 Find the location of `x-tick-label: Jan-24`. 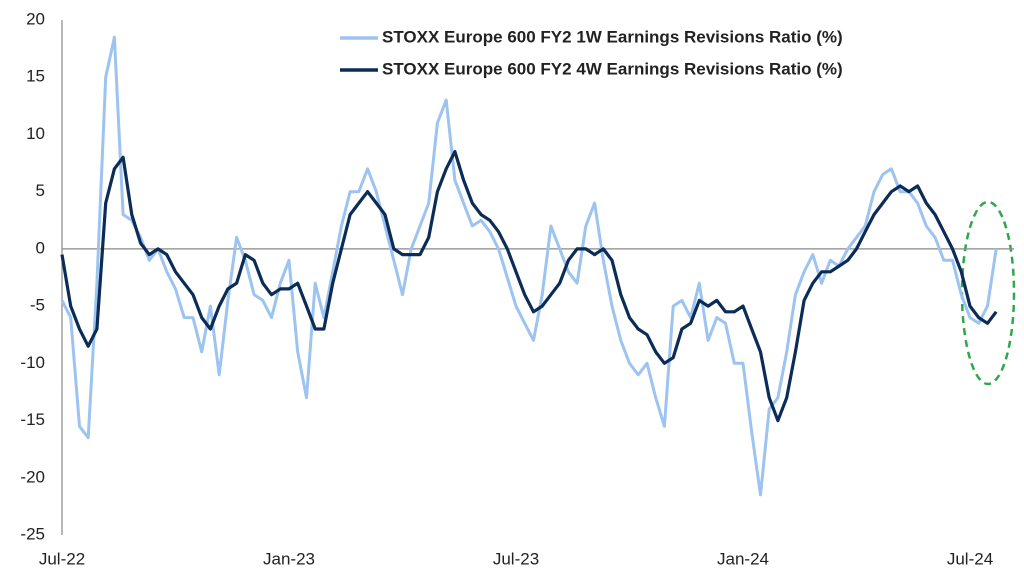

x-tick-label: Jan-24 is located at coordinates (743, 558).